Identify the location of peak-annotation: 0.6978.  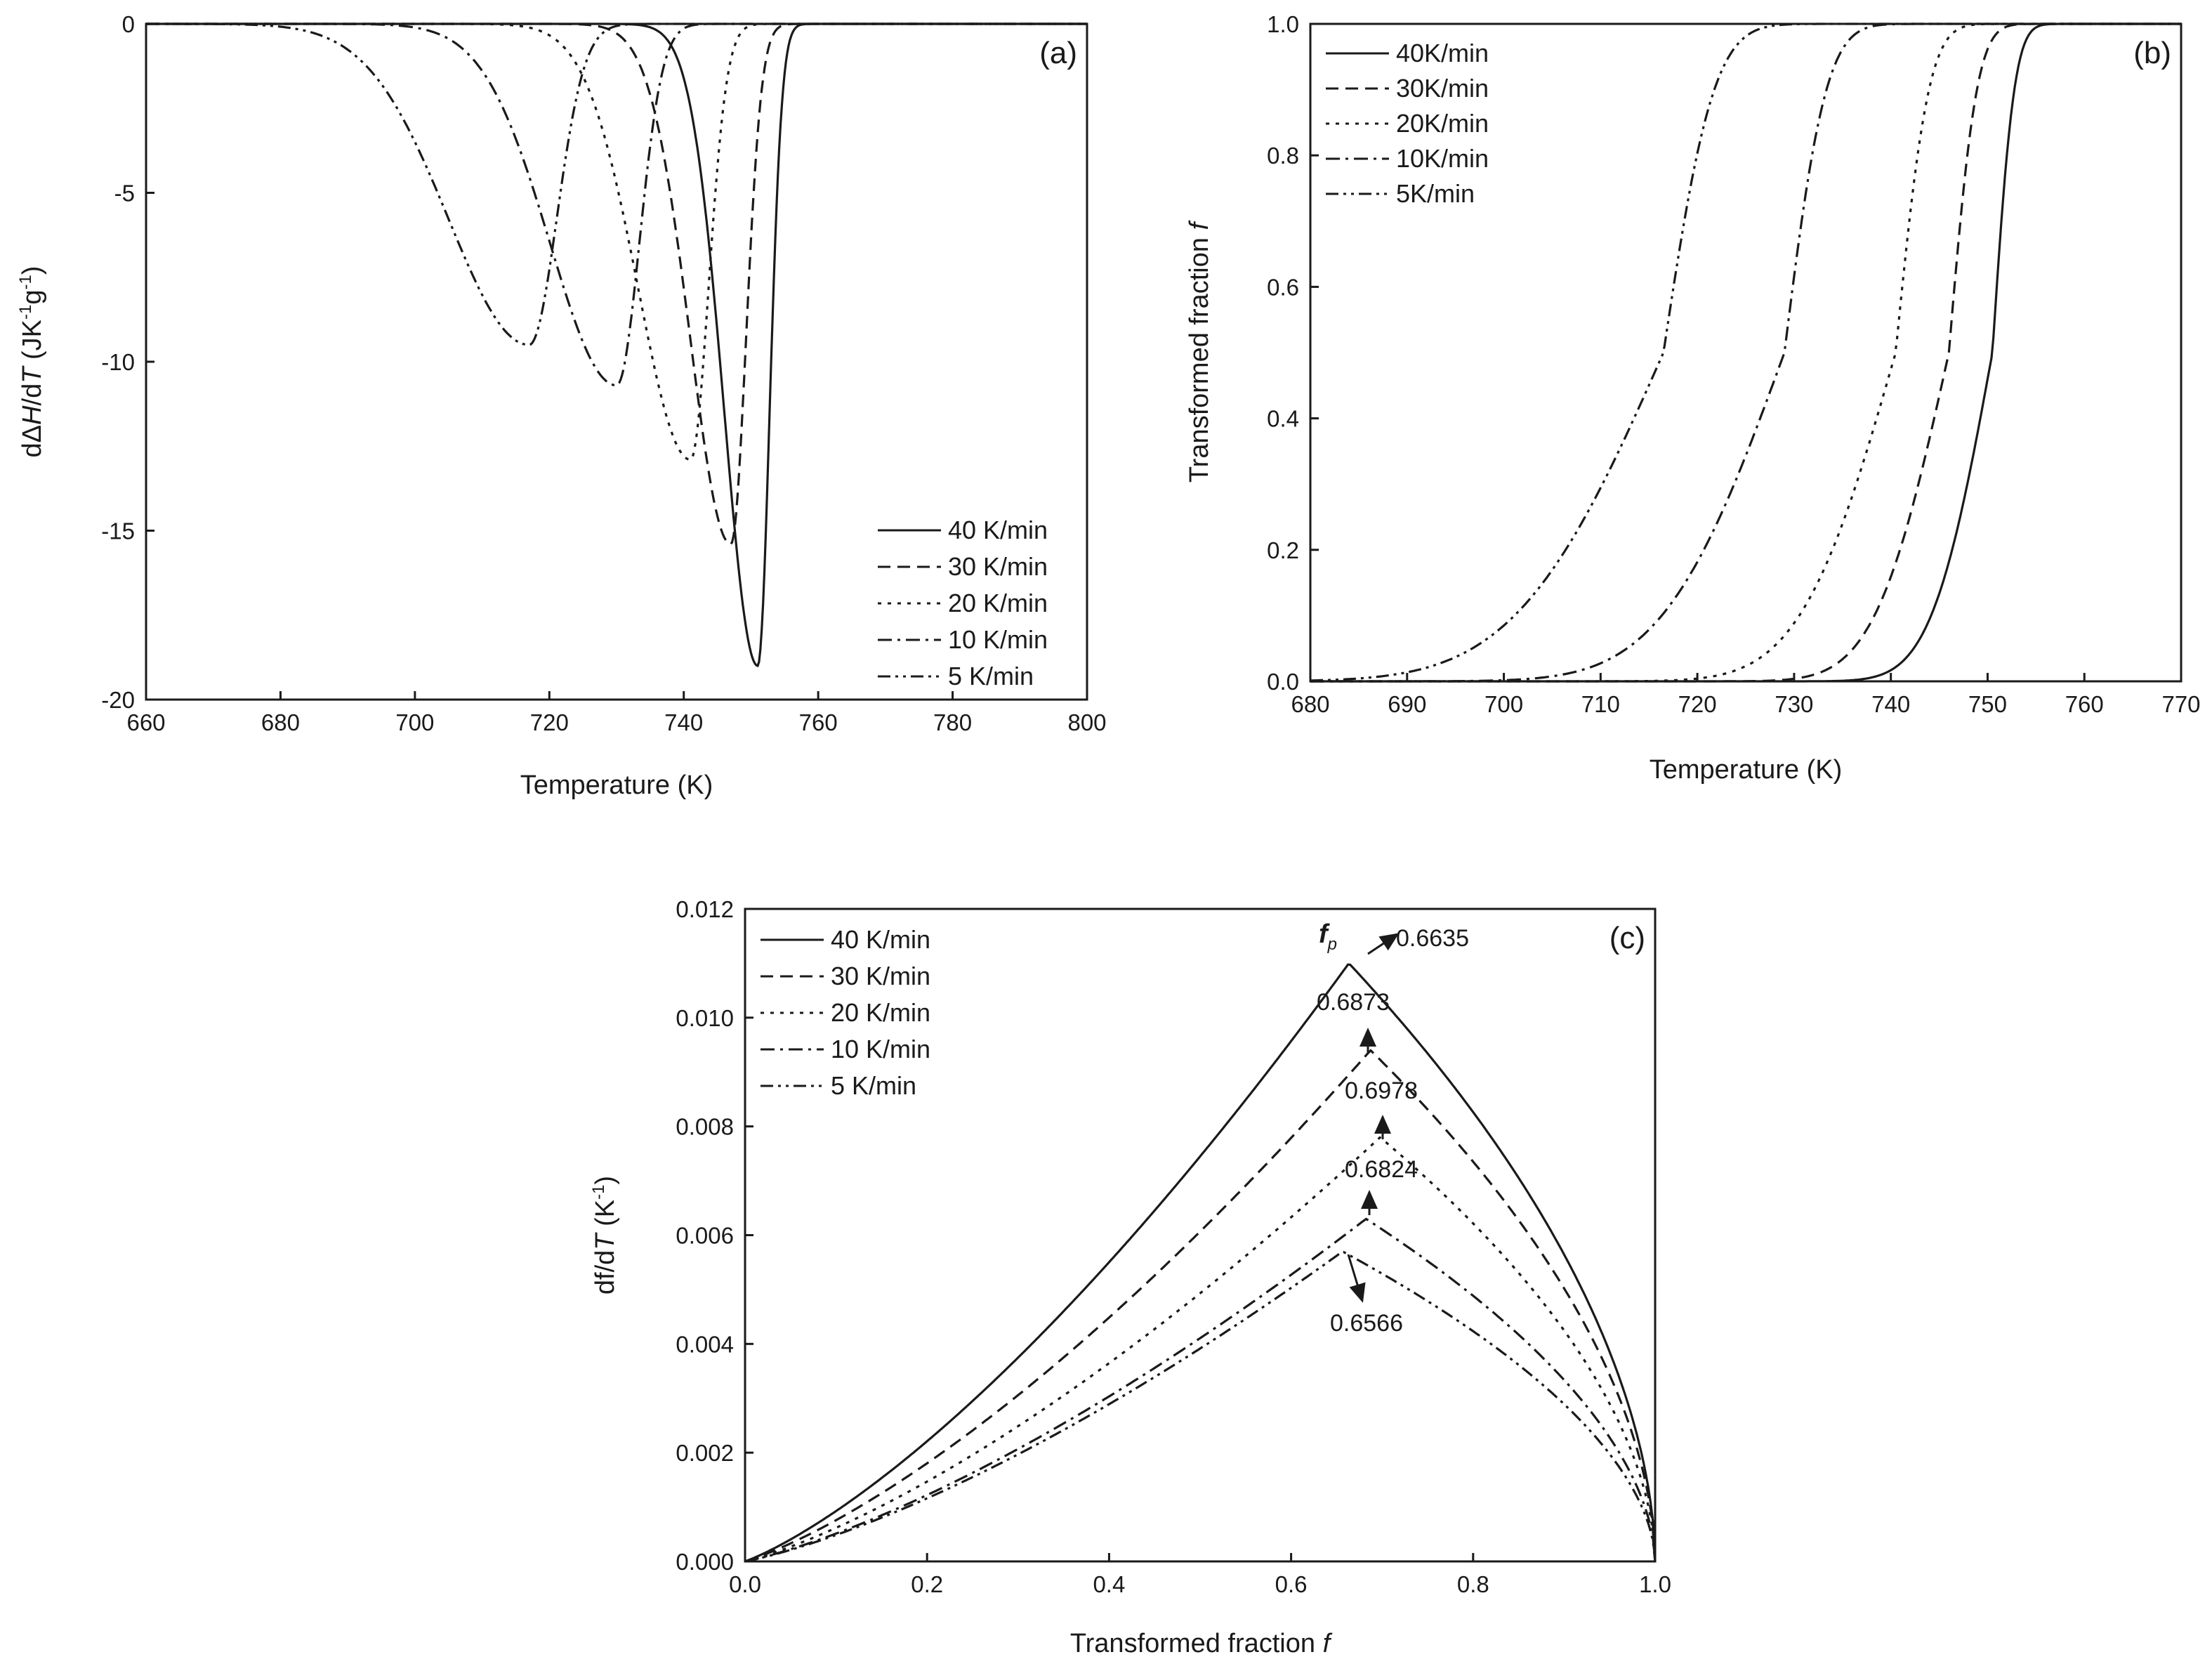
(1381, 1091).